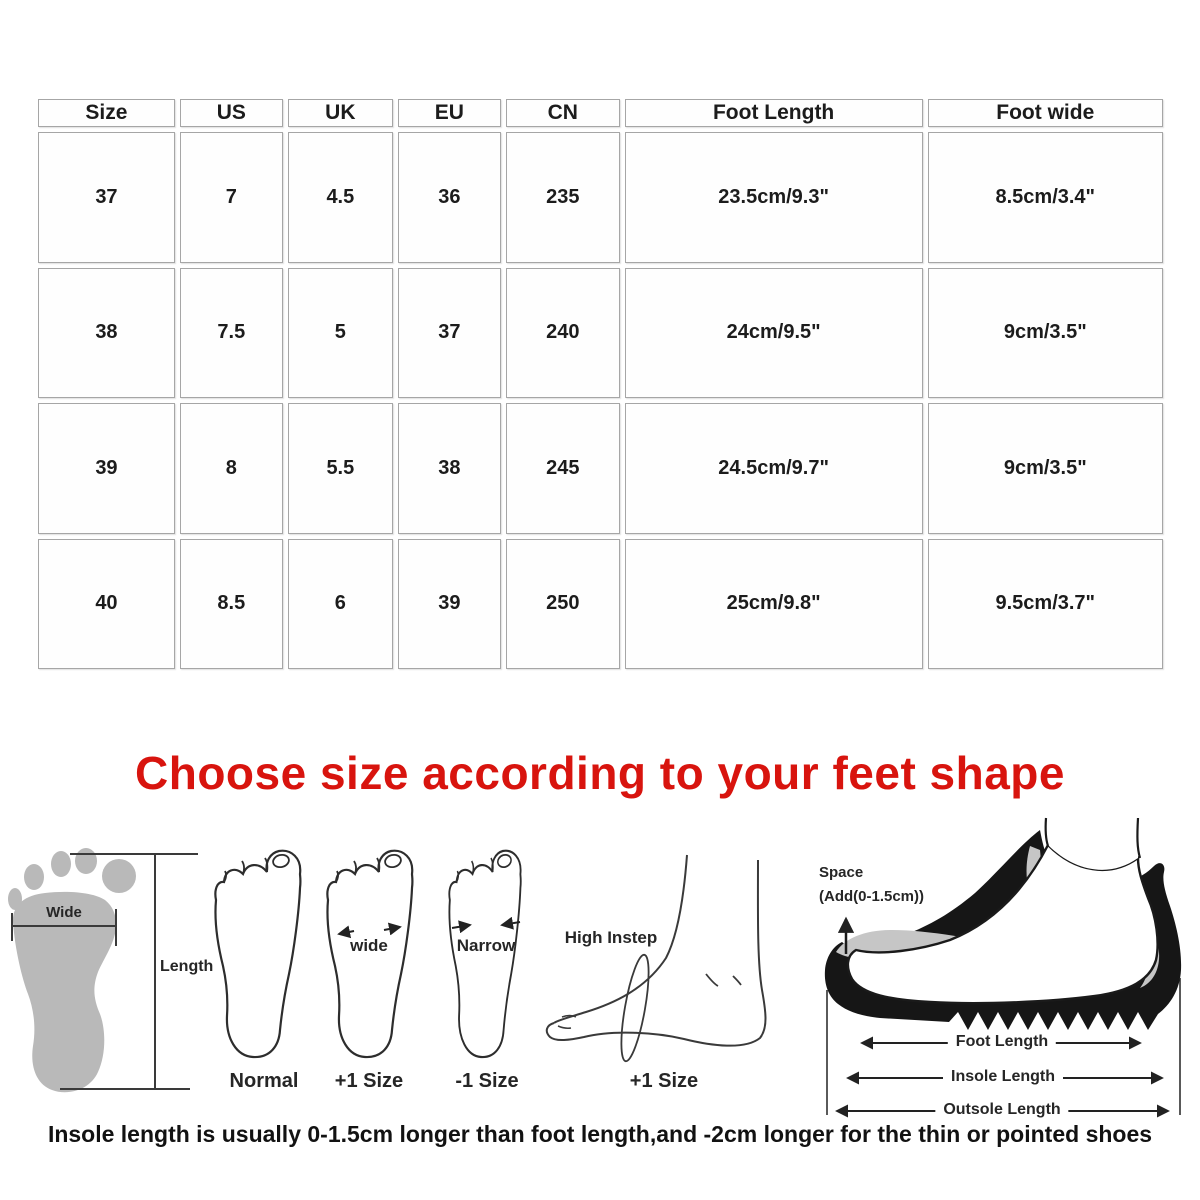  Describe the element at coordinates (928, 946) in the screenshot. I see `insole-space-area` at that location.